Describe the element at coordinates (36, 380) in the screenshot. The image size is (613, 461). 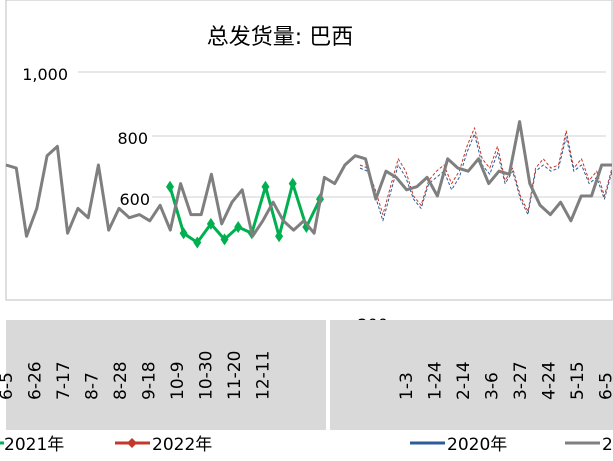
I see `x-tick-label: 6-26` at that location.